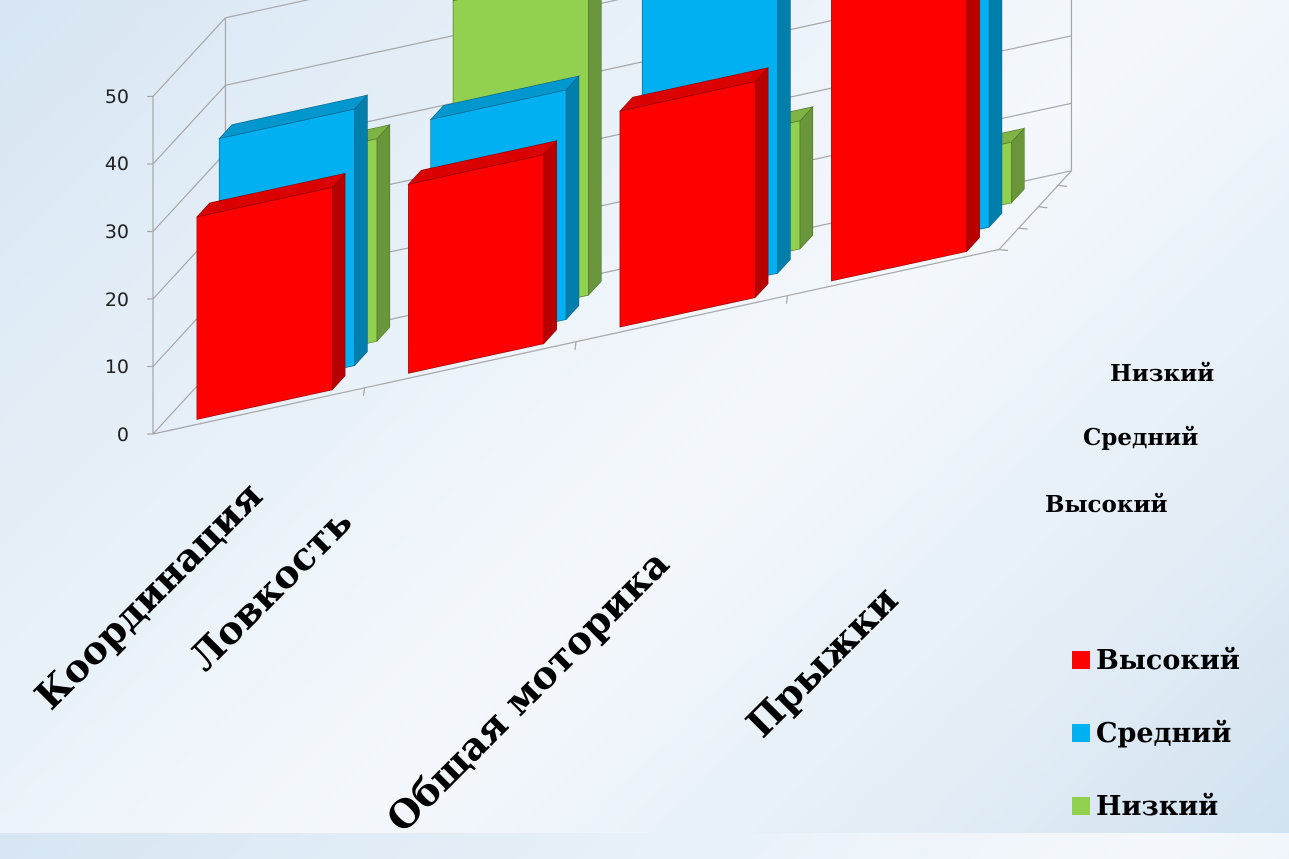 The height and width of the screenshot is (859, 1289). I want to click on depth-label-high: Высокий, so click(1106, 504).